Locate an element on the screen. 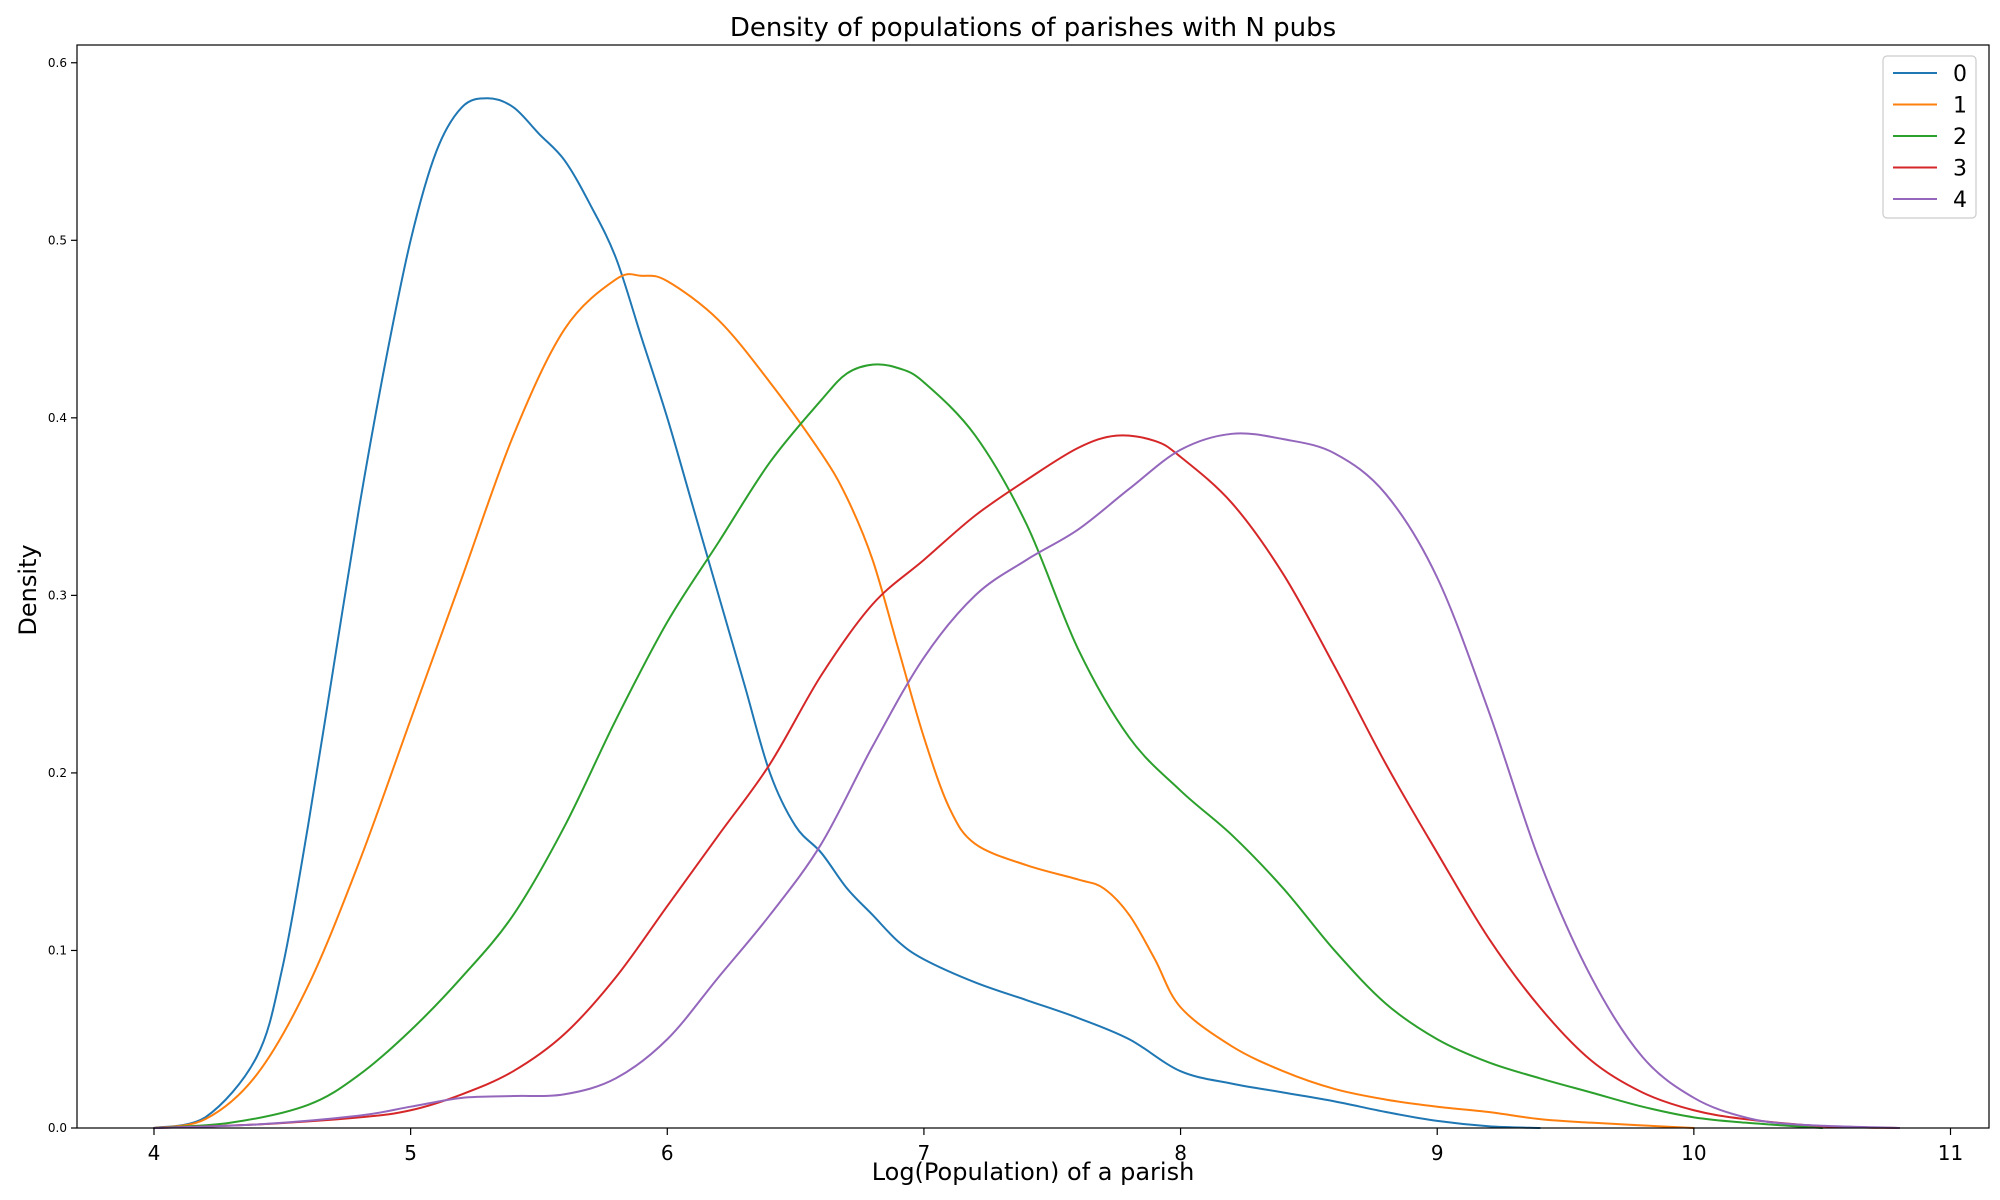 This screenshot has height=1200, width=2000. legend-items: 0 1 2 3 4 is located at coordinates (1930, 137).